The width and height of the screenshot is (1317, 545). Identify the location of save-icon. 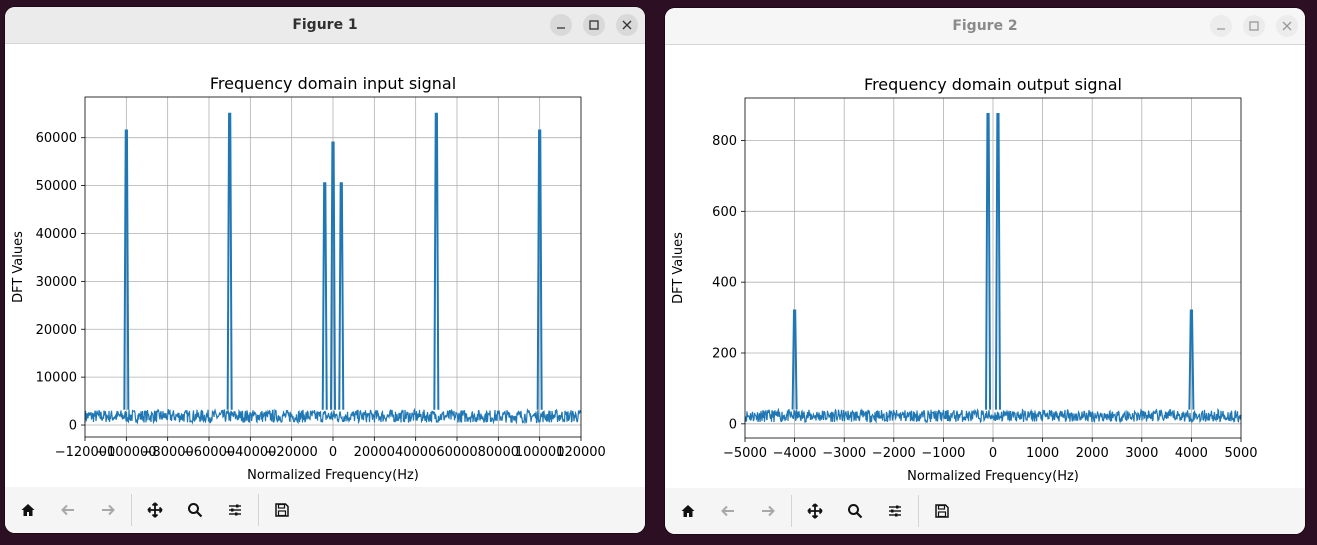
(942, 511).